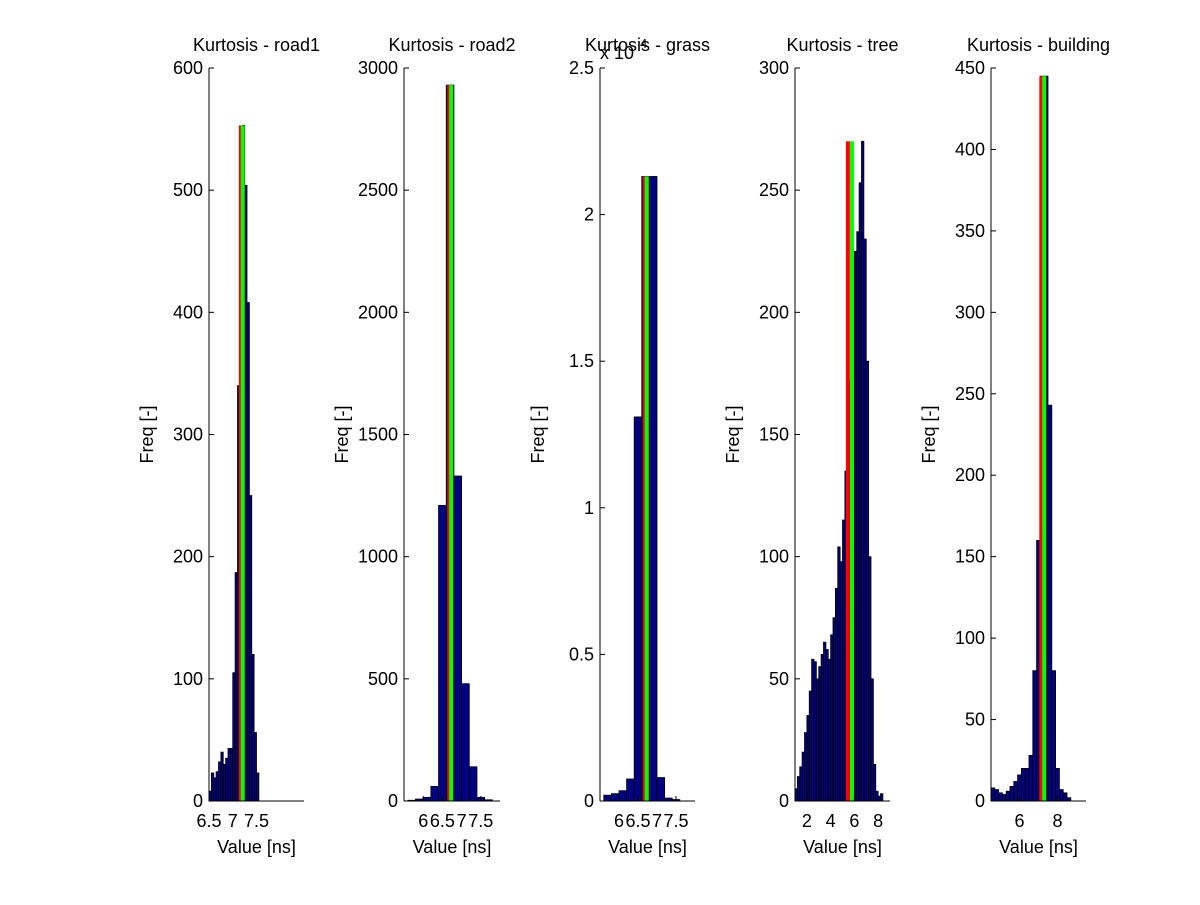 Image resolution: width=1200 pixels, height=905 pixels. Describe the element at coordinates (451, 45) in the screenshot. I see `chart-title: Kurtosis - road2` at that location.